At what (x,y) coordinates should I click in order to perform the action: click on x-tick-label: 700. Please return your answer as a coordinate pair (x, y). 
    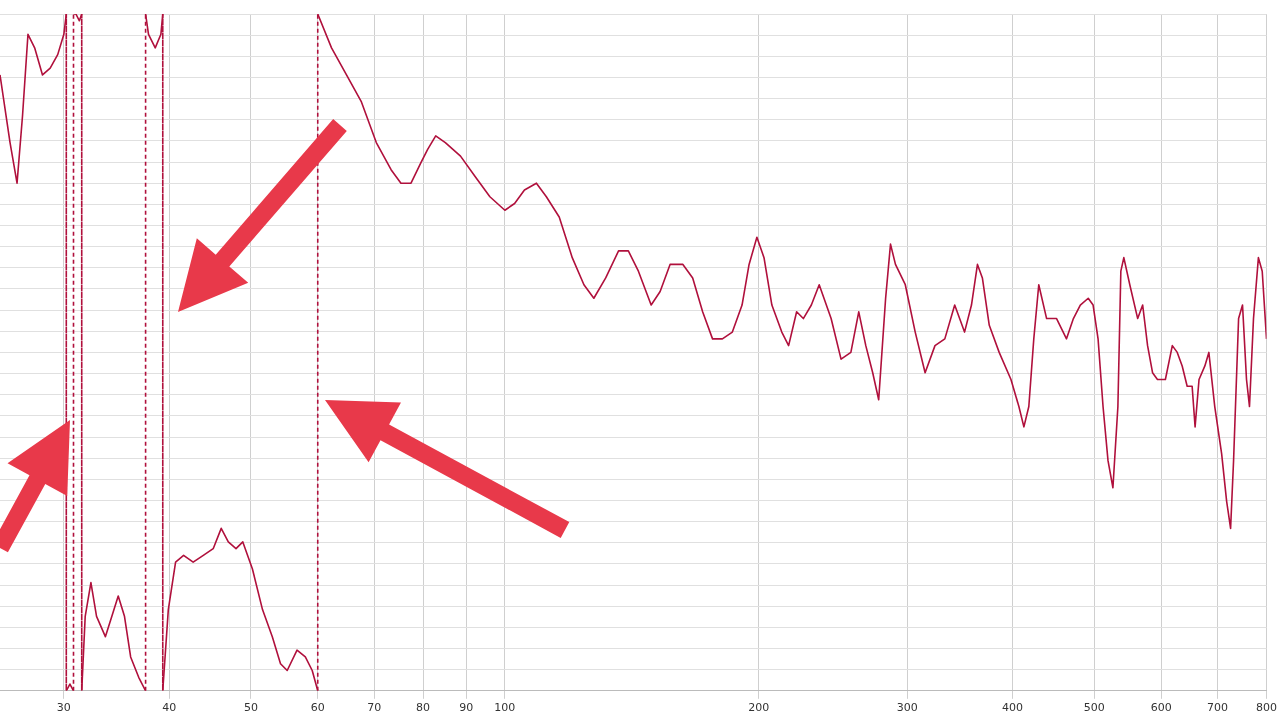
    Looking at the image, I should click on (1218, 708).